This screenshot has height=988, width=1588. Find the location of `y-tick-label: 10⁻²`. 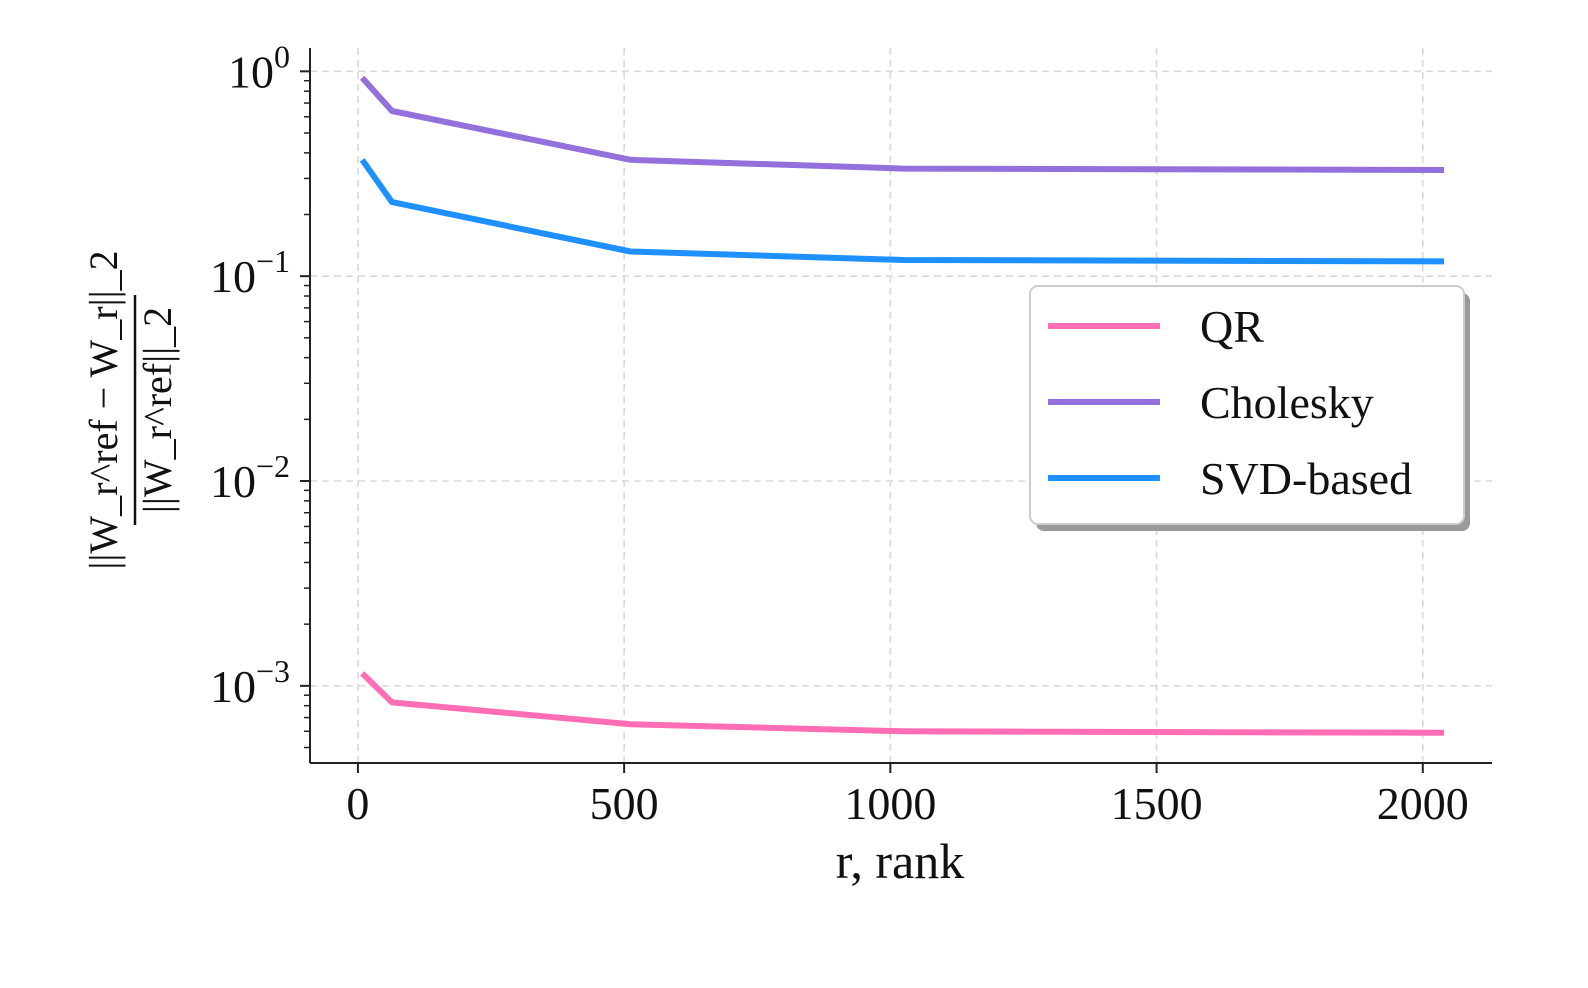

y-tick-label: 10⁻² is located at coordinates (250, 477).